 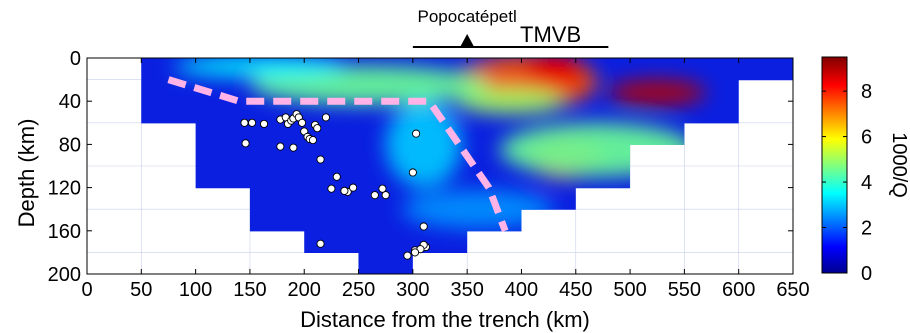 What do you see at coordinates (834, 165) in the screenshot?
I see `colorbar` at bounding box center [834, 165].